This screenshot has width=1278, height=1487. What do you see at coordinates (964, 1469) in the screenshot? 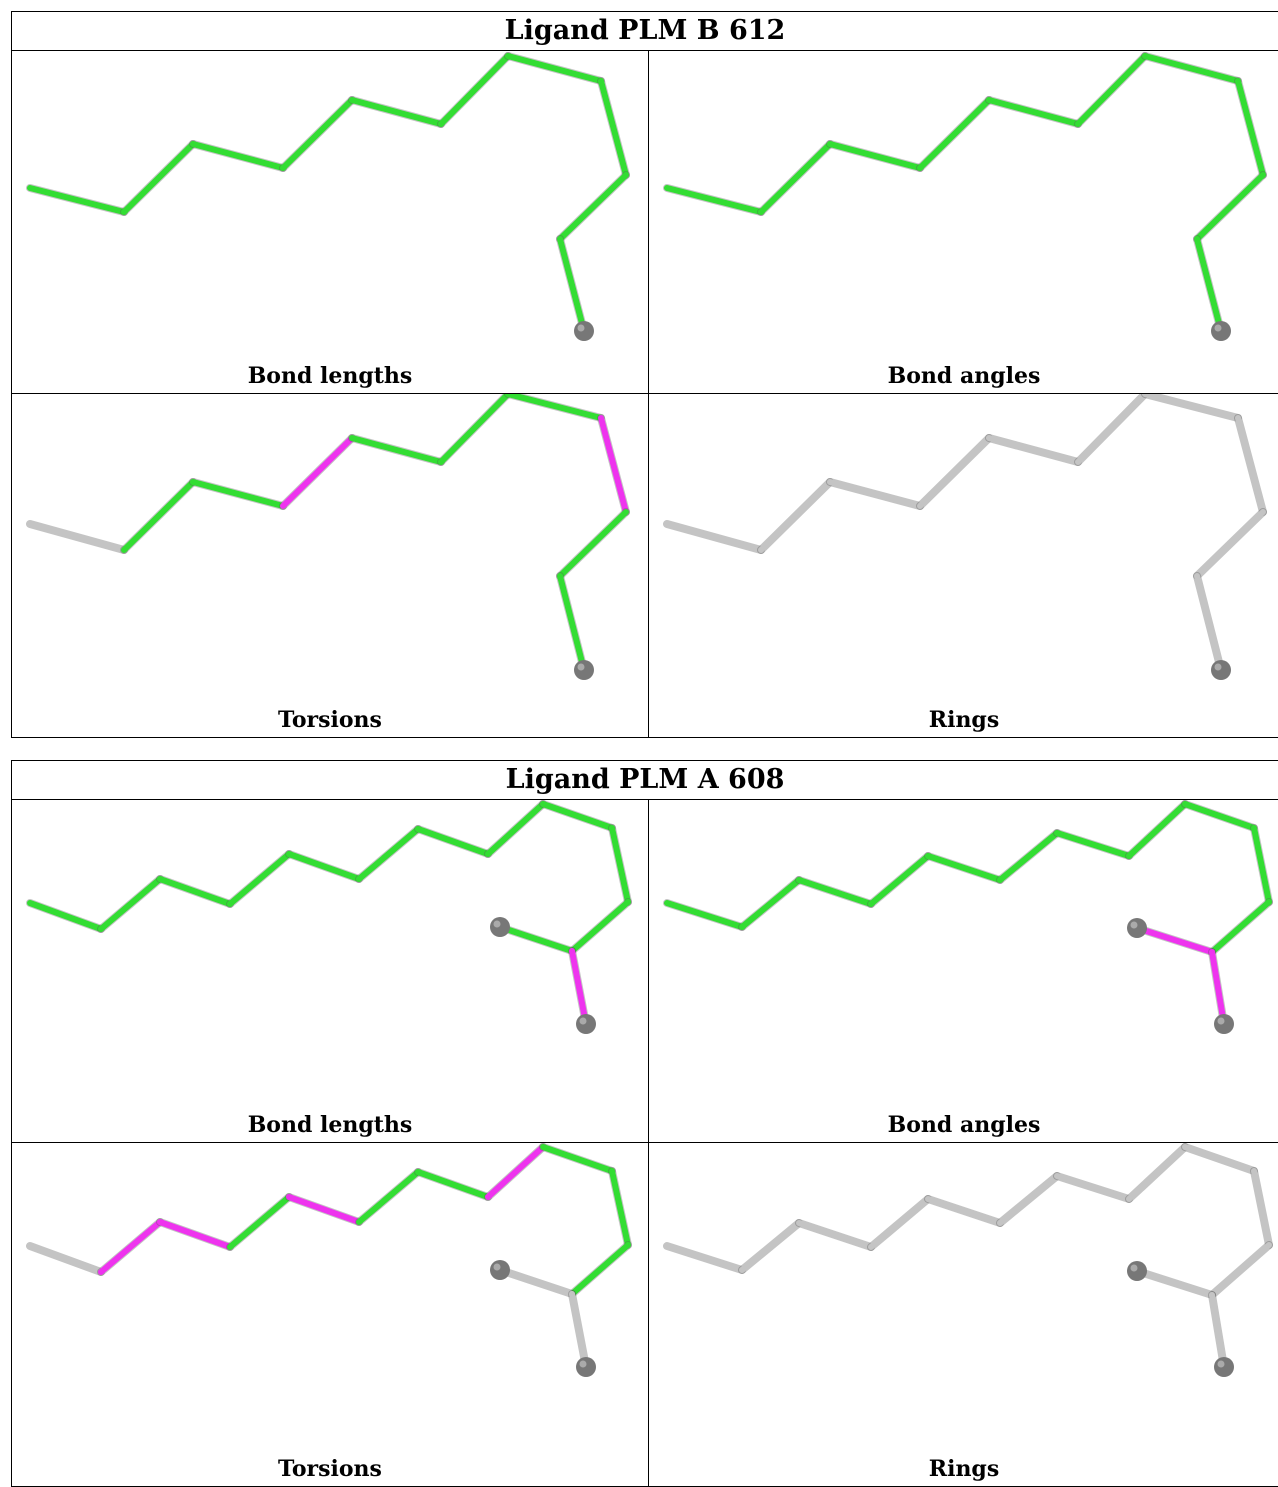
I see `panel-caption: Rings` at bounding box center [964, 1469].